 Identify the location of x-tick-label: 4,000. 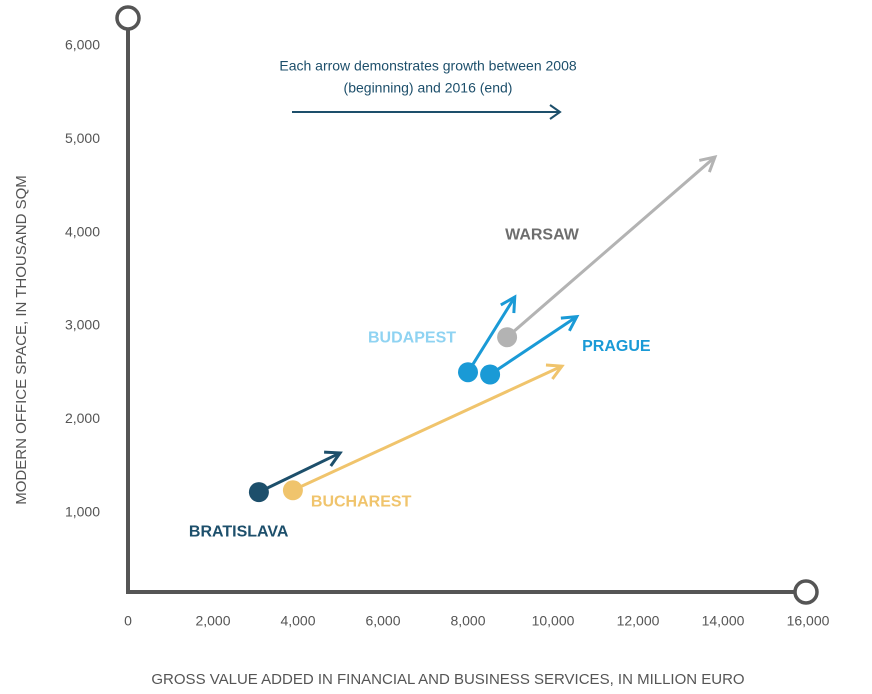
(297, 621).